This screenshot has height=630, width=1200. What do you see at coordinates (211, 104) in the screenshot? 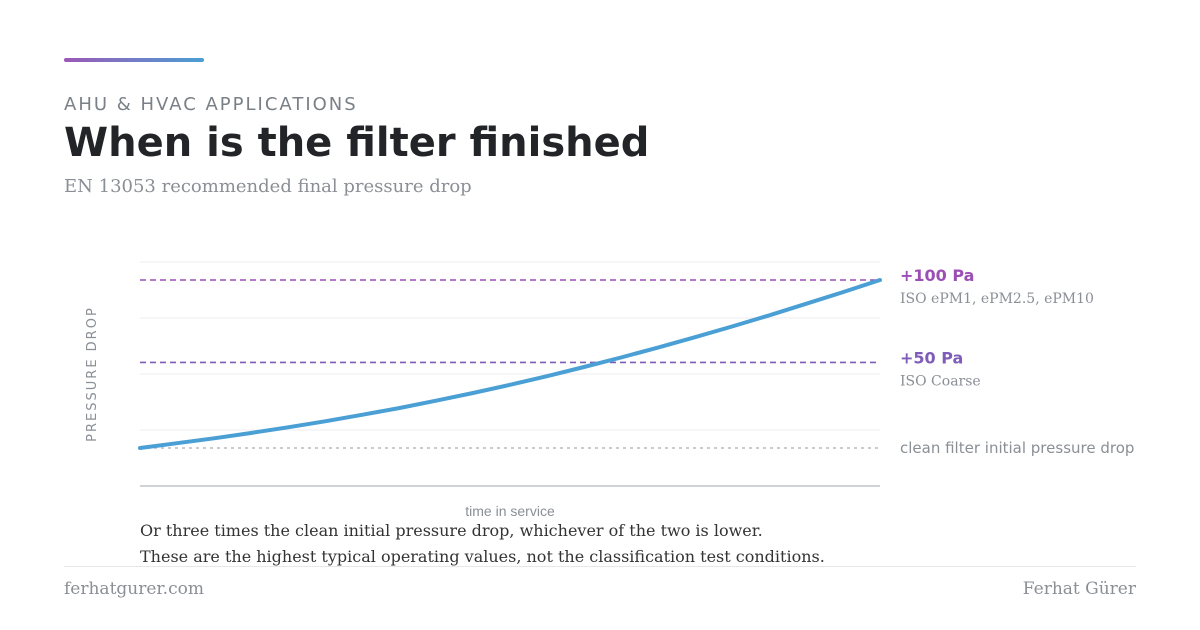
I see `eyebrow: AHU & HVAC APPLICATIONS` at bounding box center [211, 104].